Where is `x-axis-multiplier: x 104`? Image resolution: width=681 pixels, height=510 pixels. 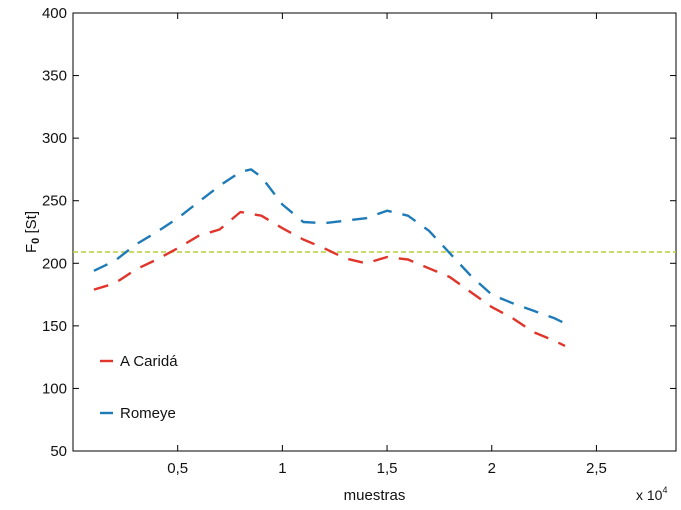 x-axis-multiplier: x 104 is located at coordinates (651, 494).